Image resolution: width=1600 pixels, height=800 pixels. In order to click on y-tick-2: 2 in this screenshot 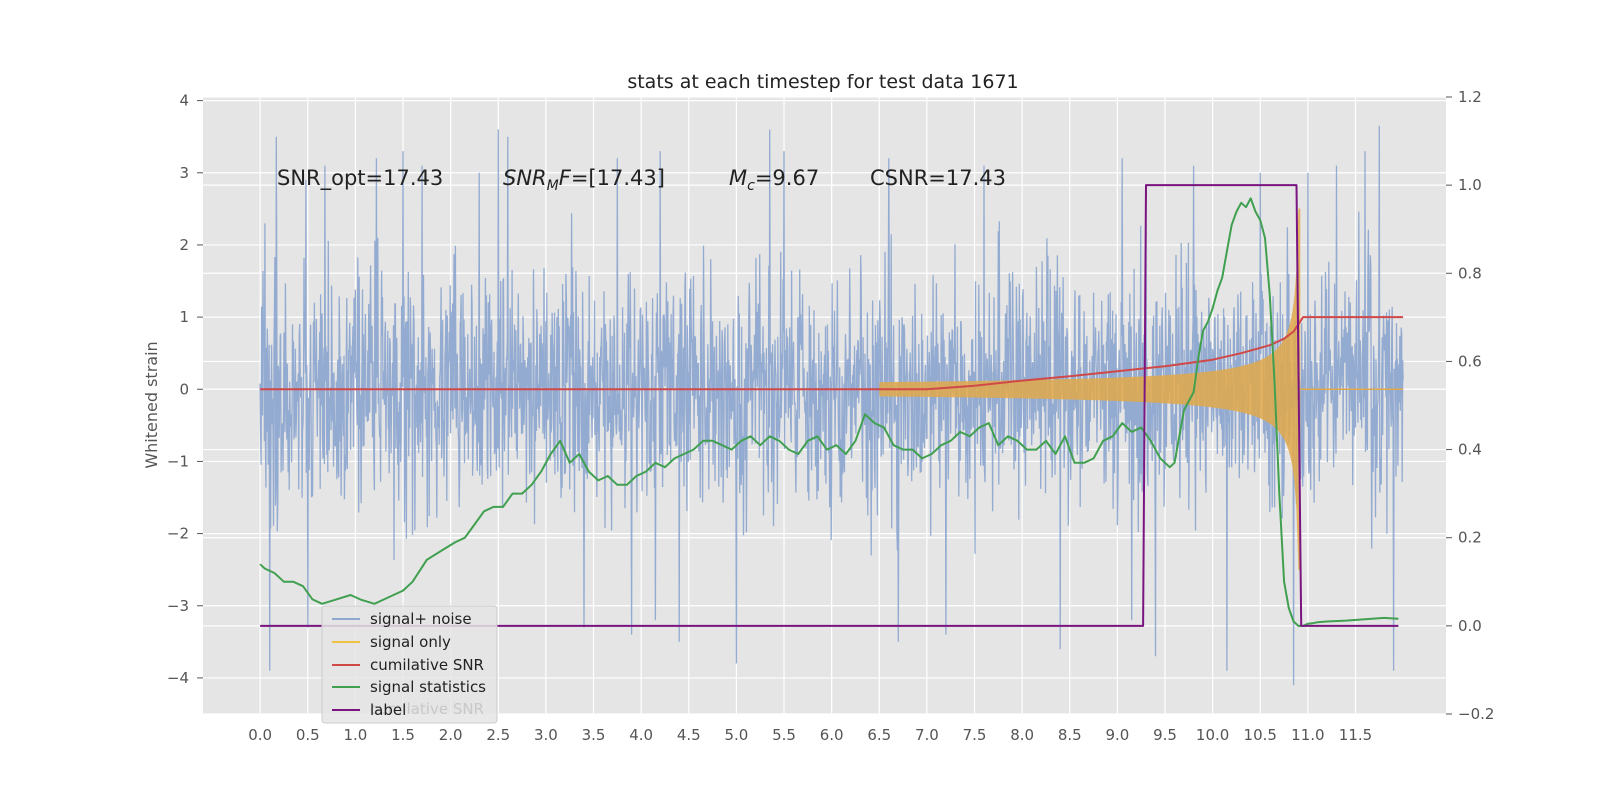, I will do `click(184, 245)`.